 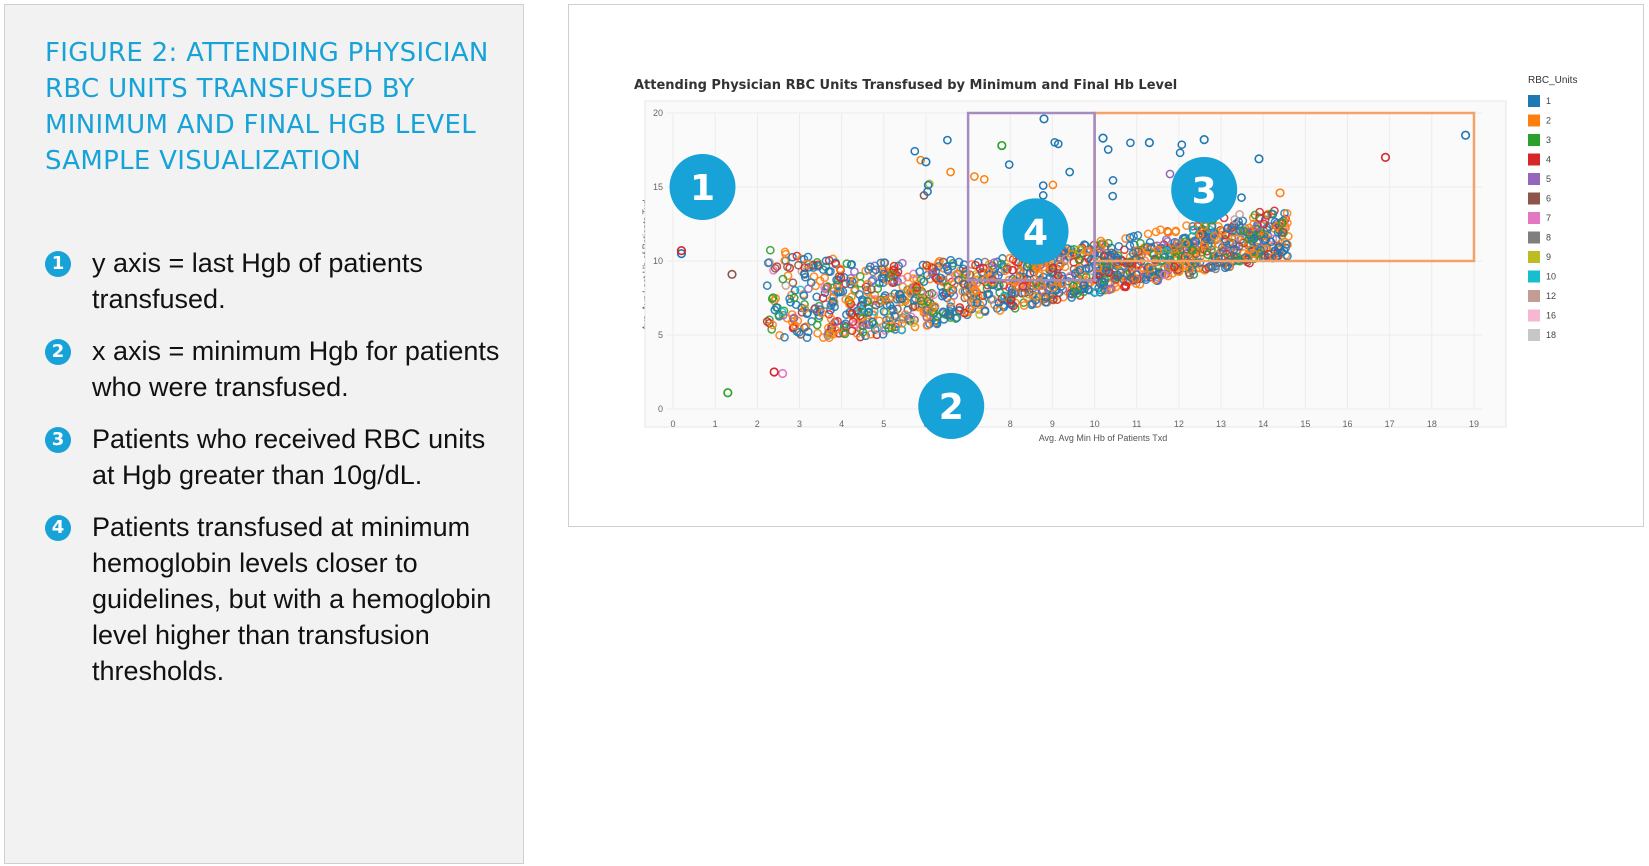 What do you see at coordinates (1136, 424) in the screenshot?
I see `x-tick-label: 11` at bounding box center [1136, 424].